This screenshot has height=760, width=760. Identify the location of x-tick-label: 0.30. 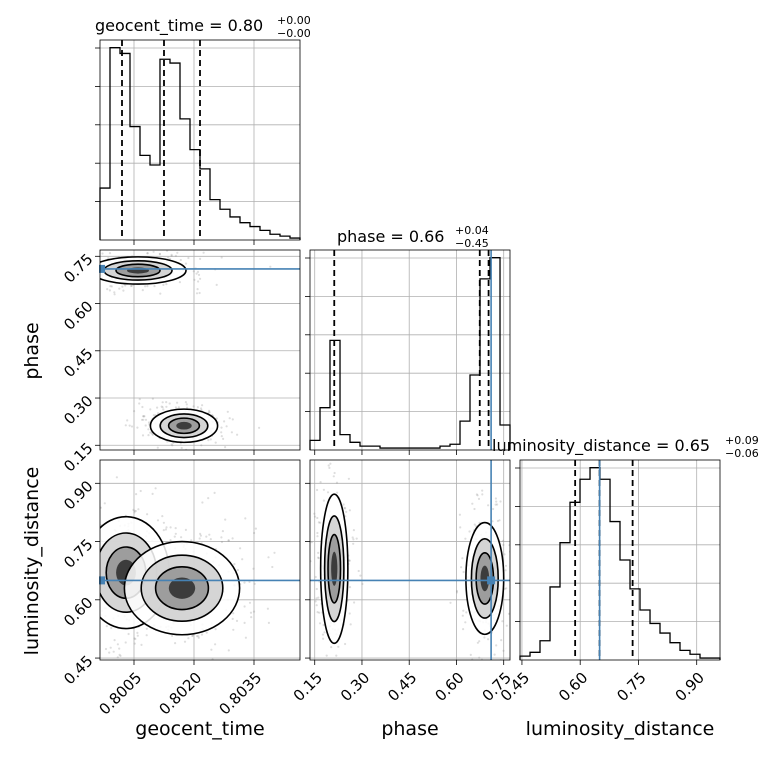
(355, 687).